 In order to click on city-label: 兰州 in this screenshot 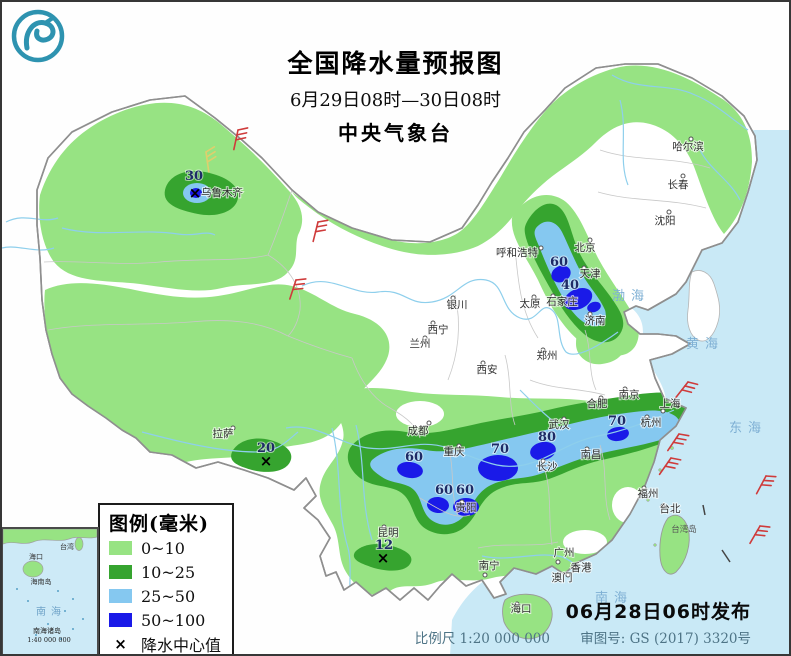, I will do `click(420, 343)`.